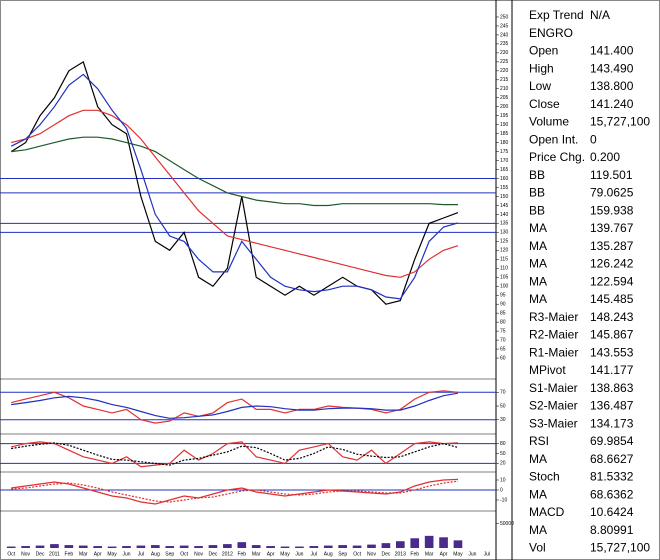 This screenshot has width=660, height=560. What do you see at coordinates (400, 554) in the screenshot?
I see `x-tick-label: 2013` at bounding box center [400, 554].